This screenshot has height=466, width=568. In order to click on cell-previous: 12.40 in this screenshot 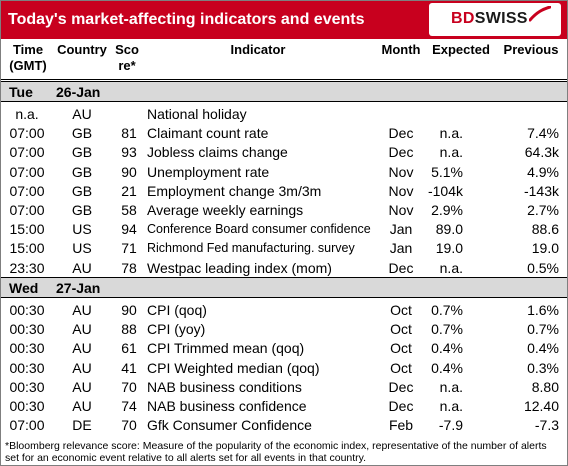, I will do `click(541, 406)`.